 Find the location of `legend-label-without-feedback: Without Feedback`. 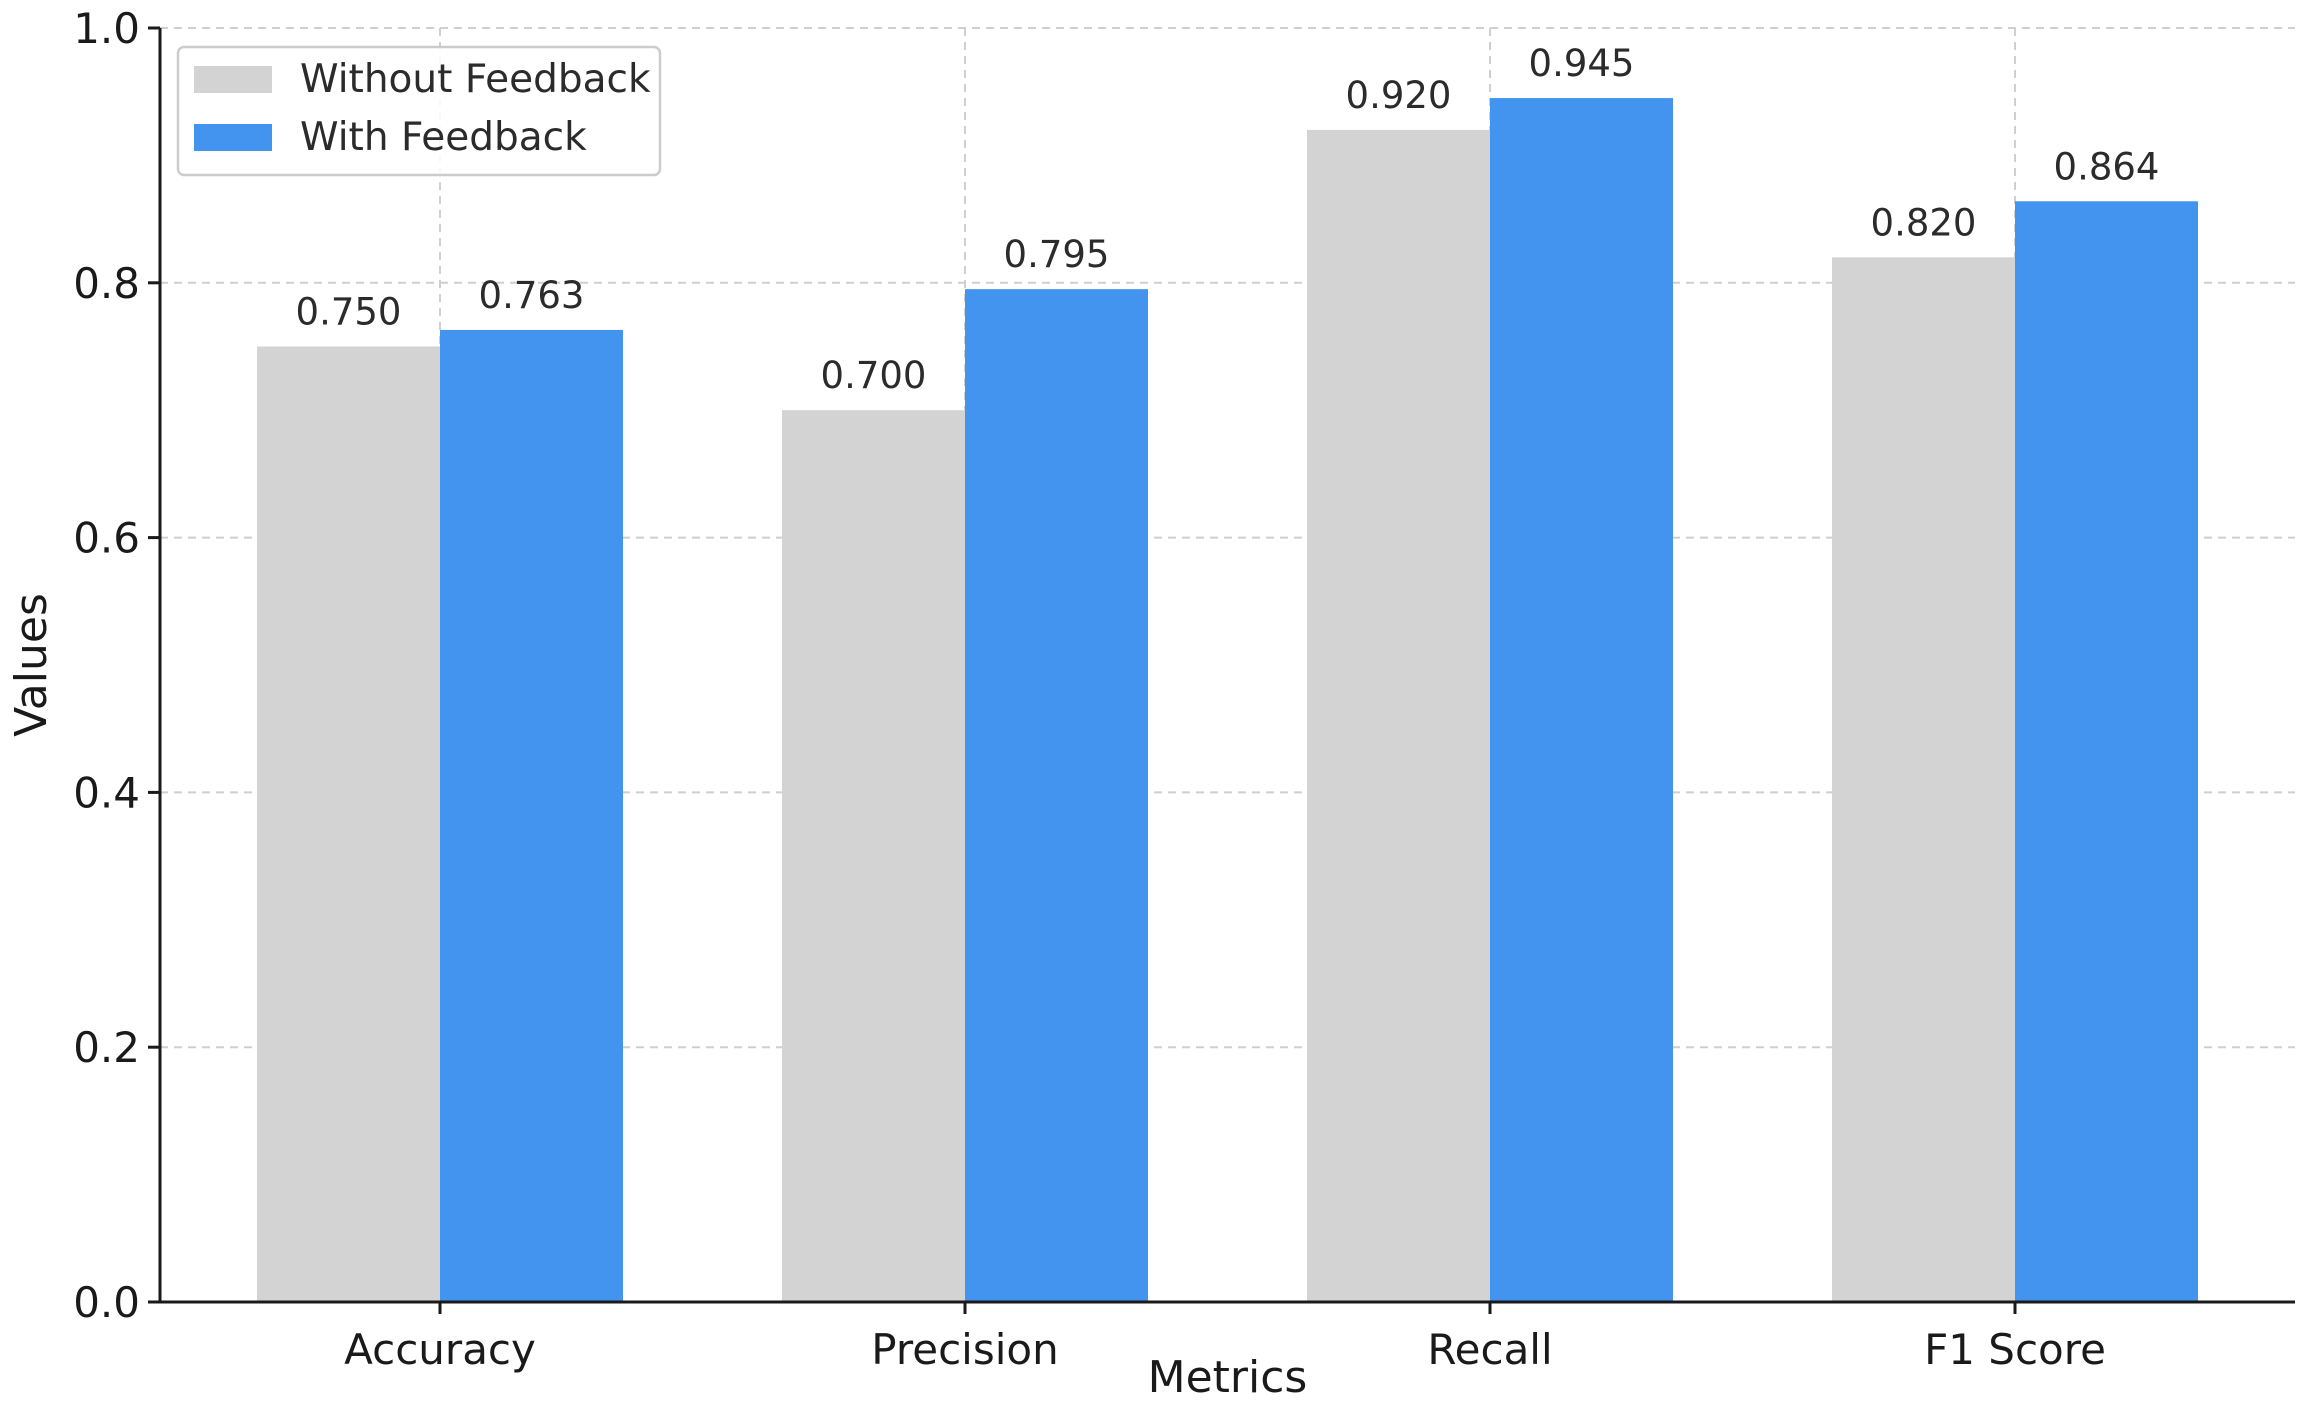

legend-label-without-feedback: Without Feedback is located at coordinates (475, 79).